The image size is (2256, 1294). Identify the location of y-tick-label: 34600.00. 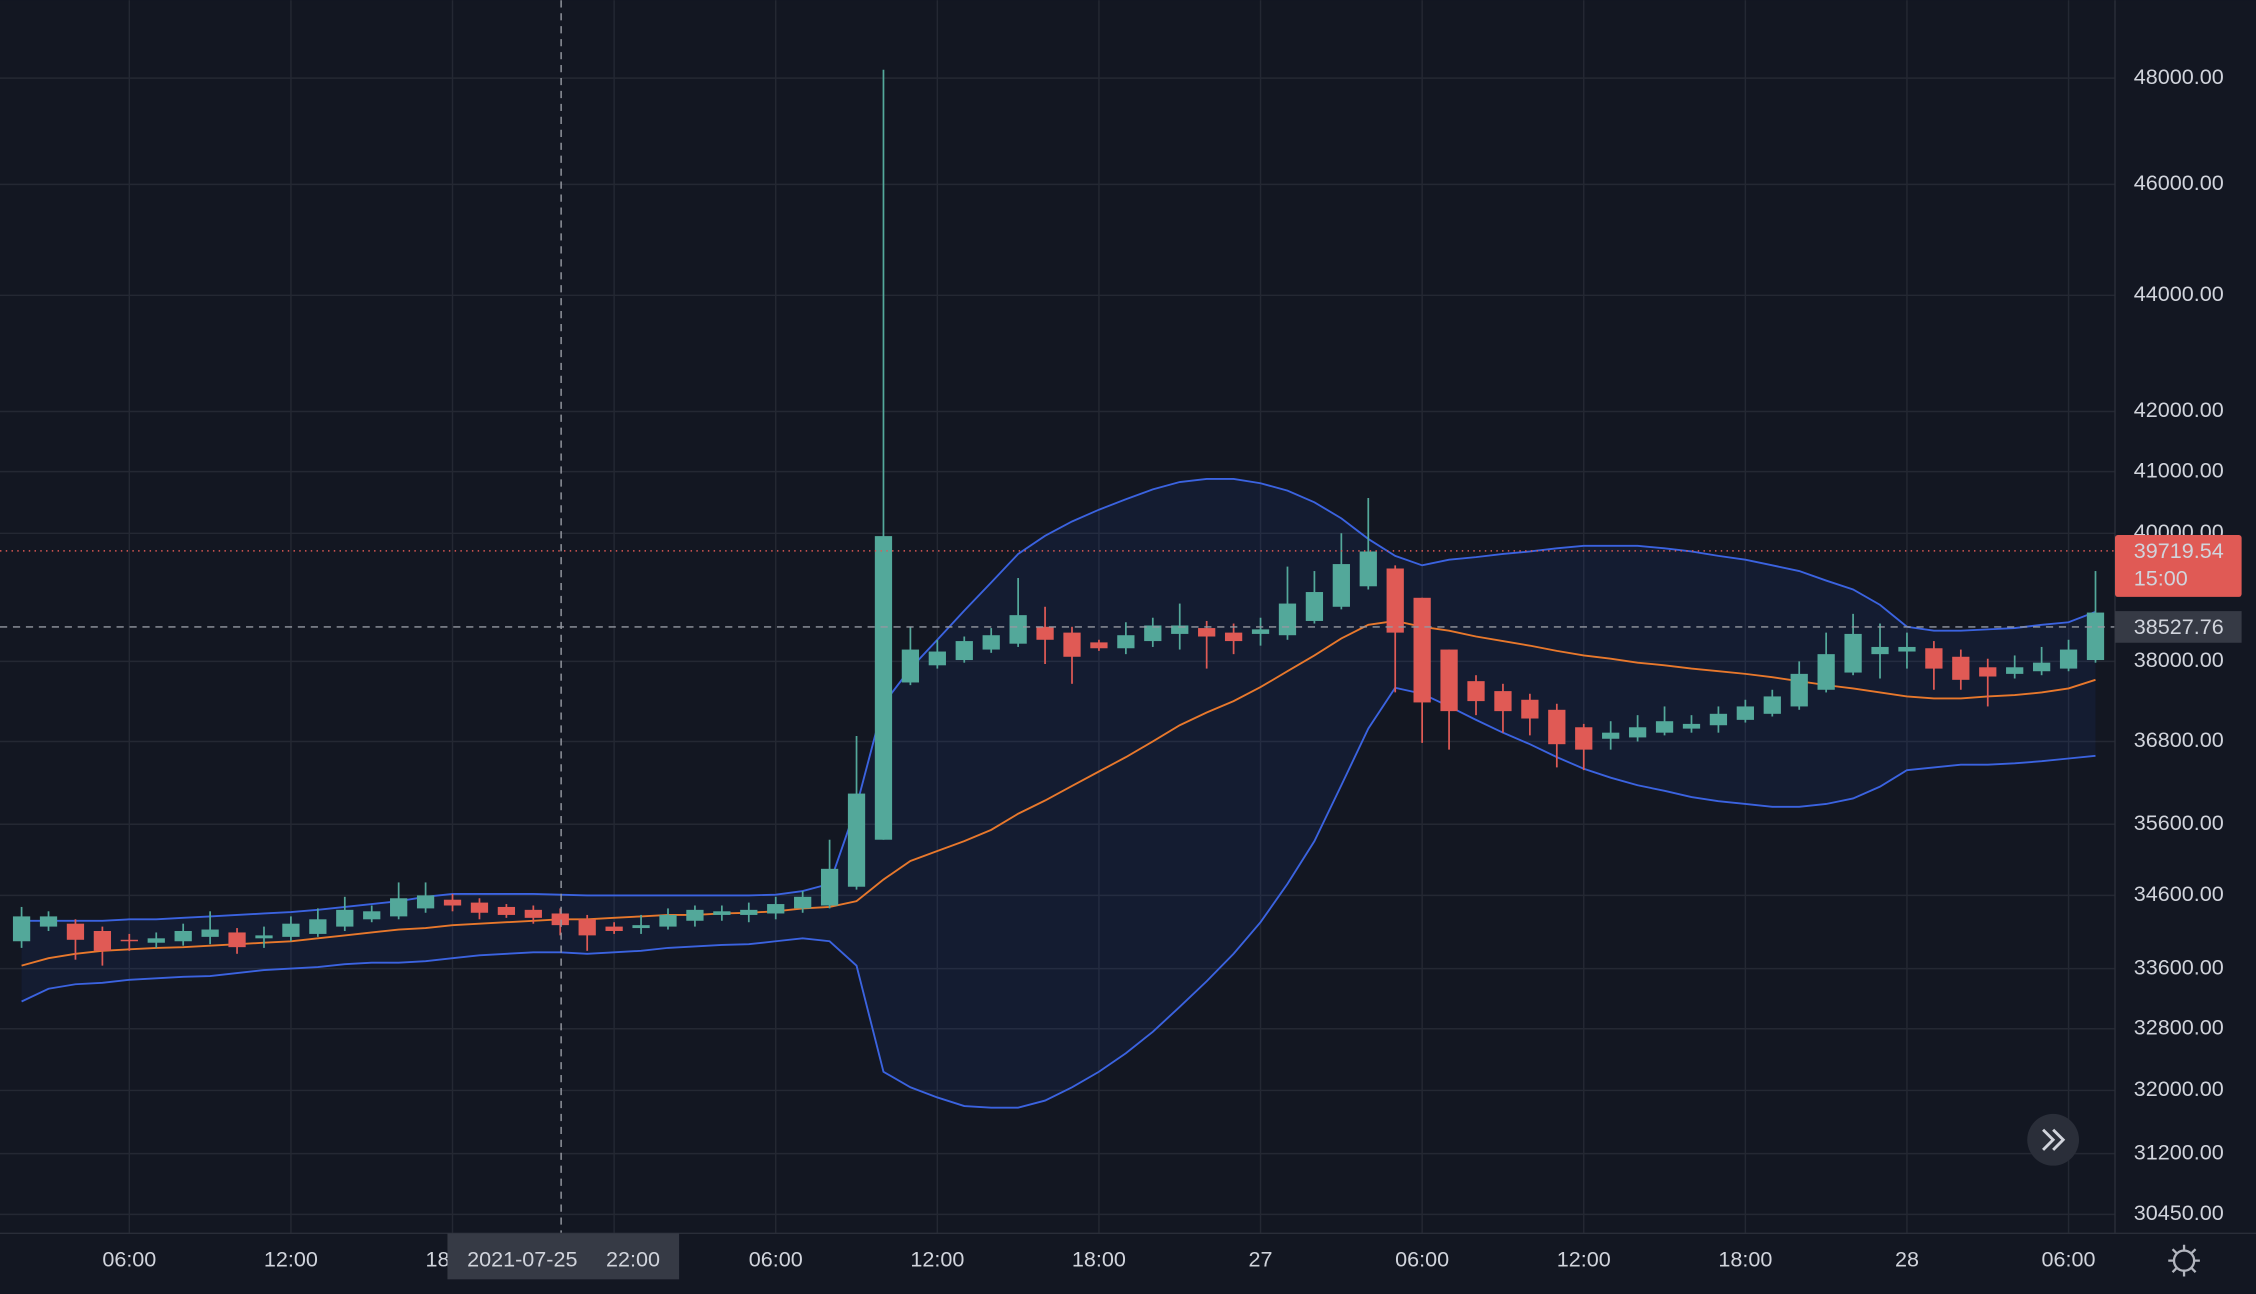
(2179, 893).